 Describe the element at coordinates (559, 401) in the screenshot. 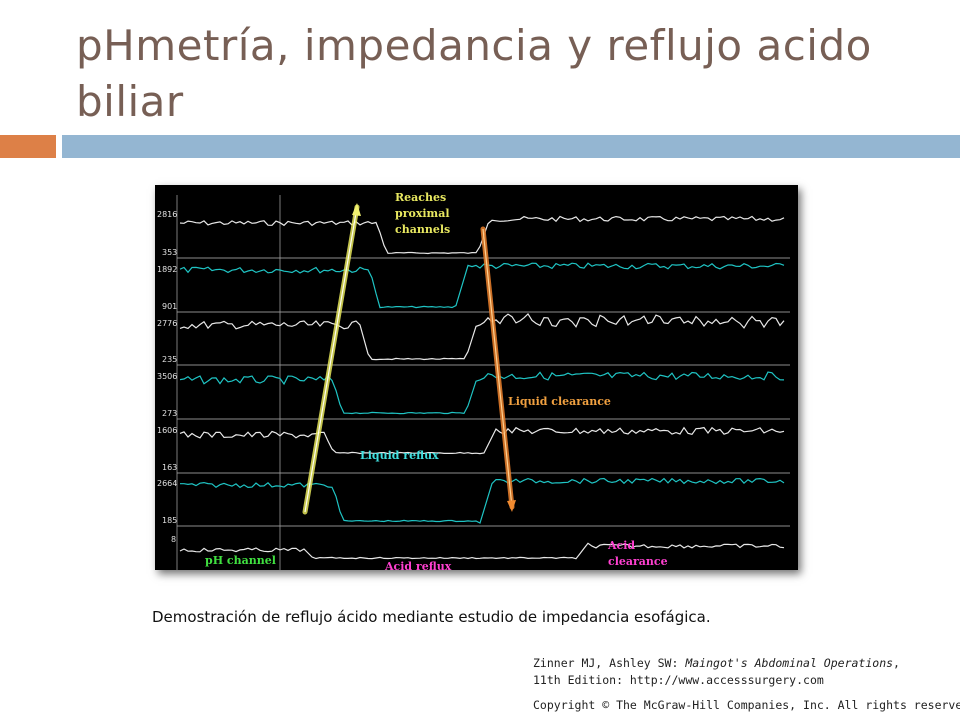

I see `annotation-liquid-clearance: Liquid clearance` at that location.